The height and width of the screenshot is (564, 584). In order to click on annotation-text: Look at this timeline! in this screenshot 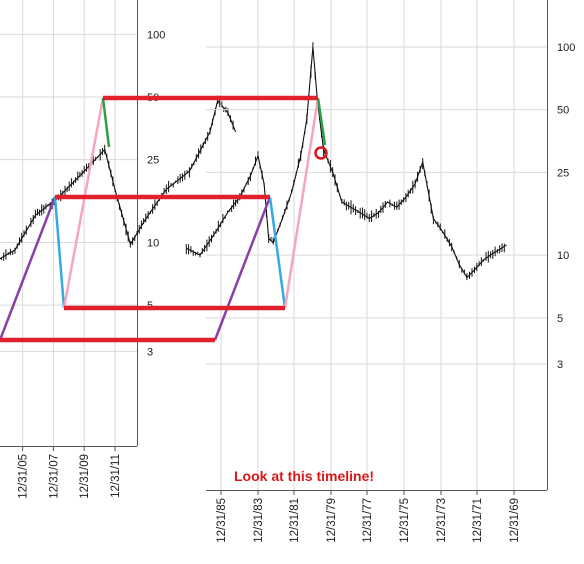, I will do `click(304, 476)`.